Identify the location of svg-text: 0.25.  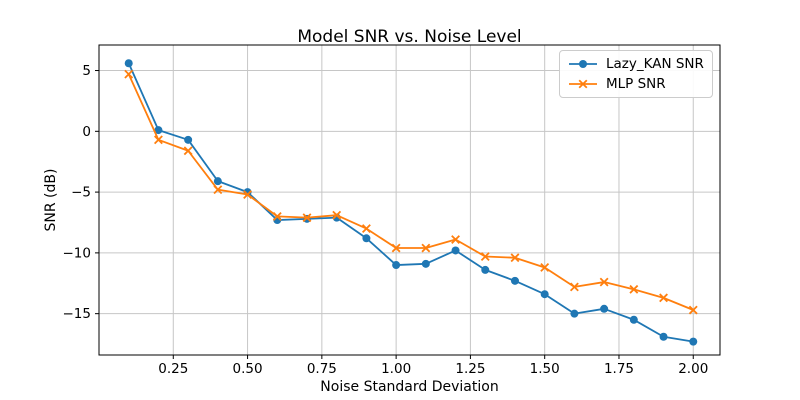
(173, 369).